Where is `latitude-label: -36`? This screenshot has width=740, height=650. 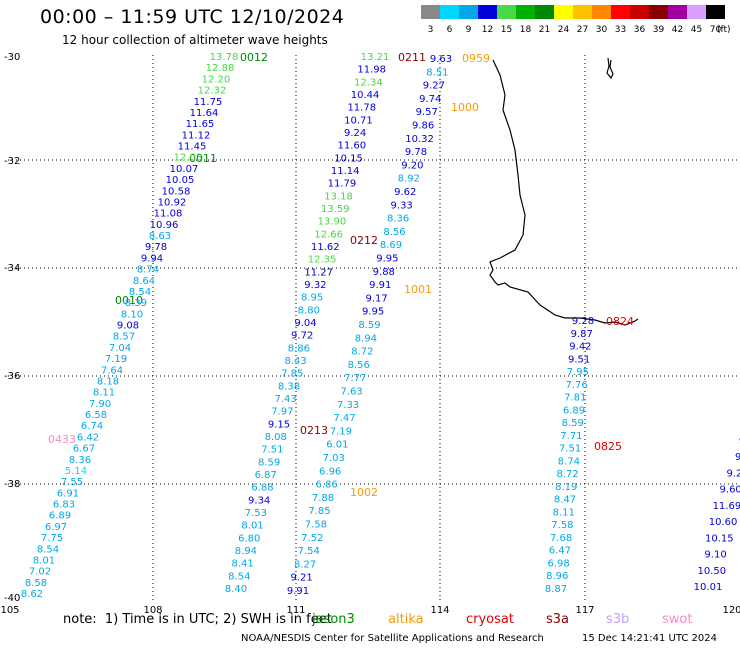
latitude-label: -36 is located at coordinates (12, 376).